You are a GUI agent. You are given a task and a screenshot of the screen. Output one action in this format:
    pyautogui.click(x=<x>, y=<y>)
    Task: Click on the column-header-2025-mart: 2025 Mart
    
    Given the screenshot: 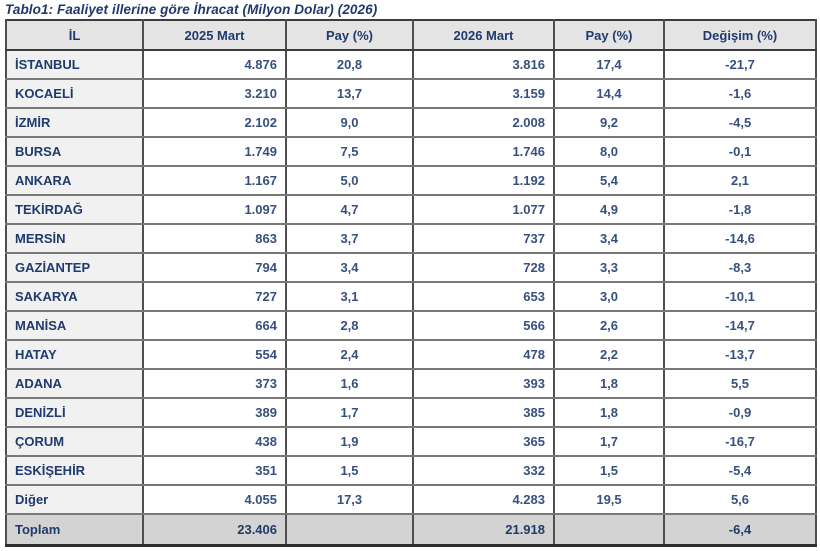 What is the action you would take?
    pyautogui.click(x=214, y=35)
    